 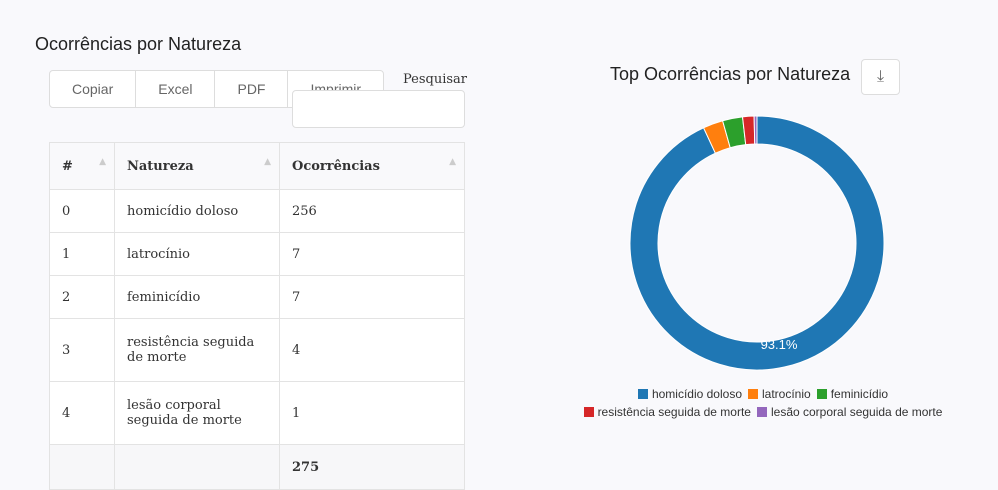 What do you see at coordinates (82, 467) in the screenshot?
I see `footer-cell` at bounding box center [82, 467].